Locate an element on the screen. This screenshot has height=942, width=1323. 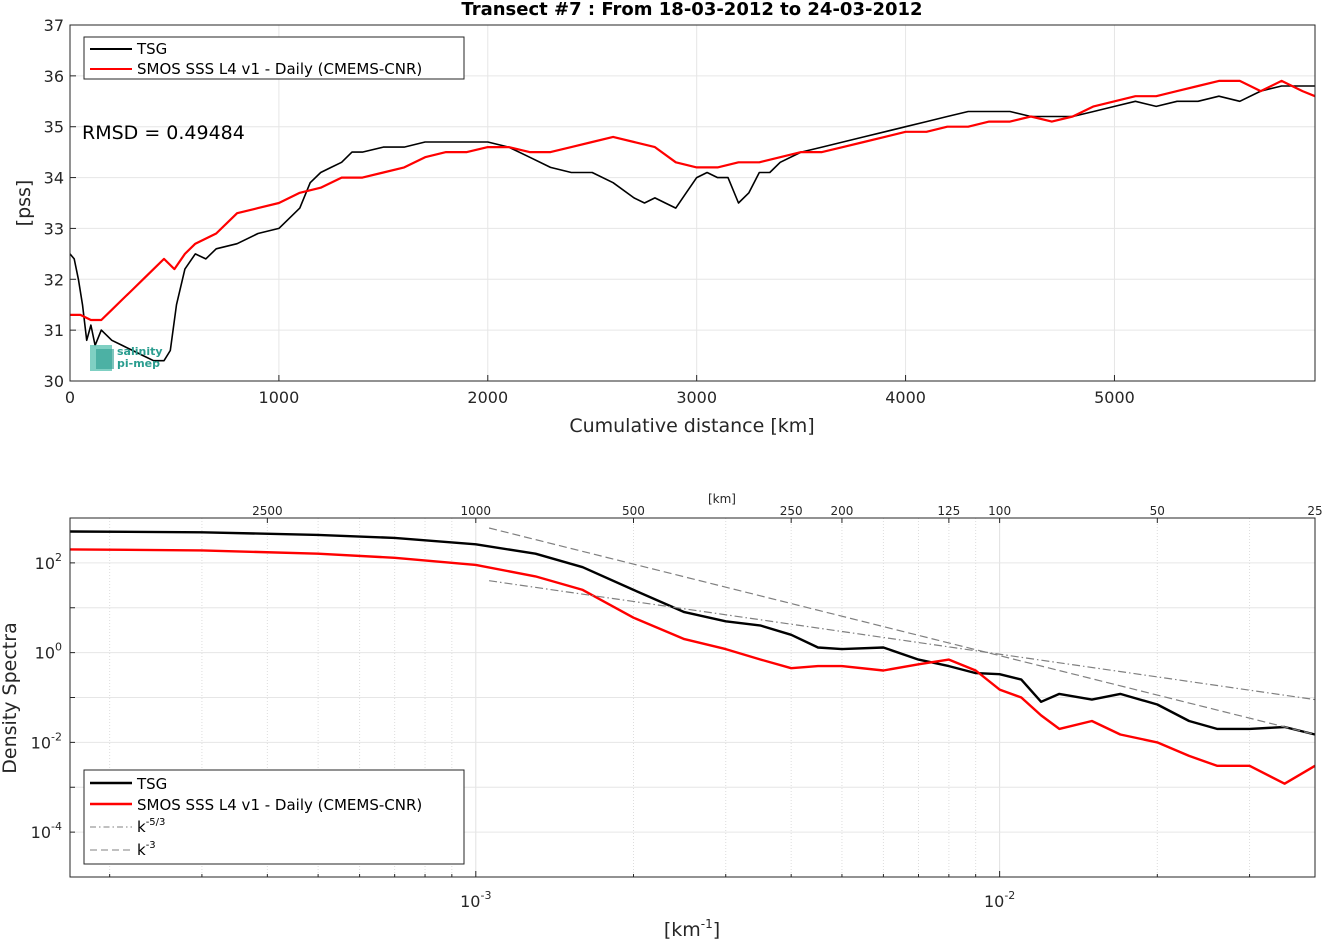
salinity-pi-mep-logo: salinity pi-mep is located at coordinates (126, 358).